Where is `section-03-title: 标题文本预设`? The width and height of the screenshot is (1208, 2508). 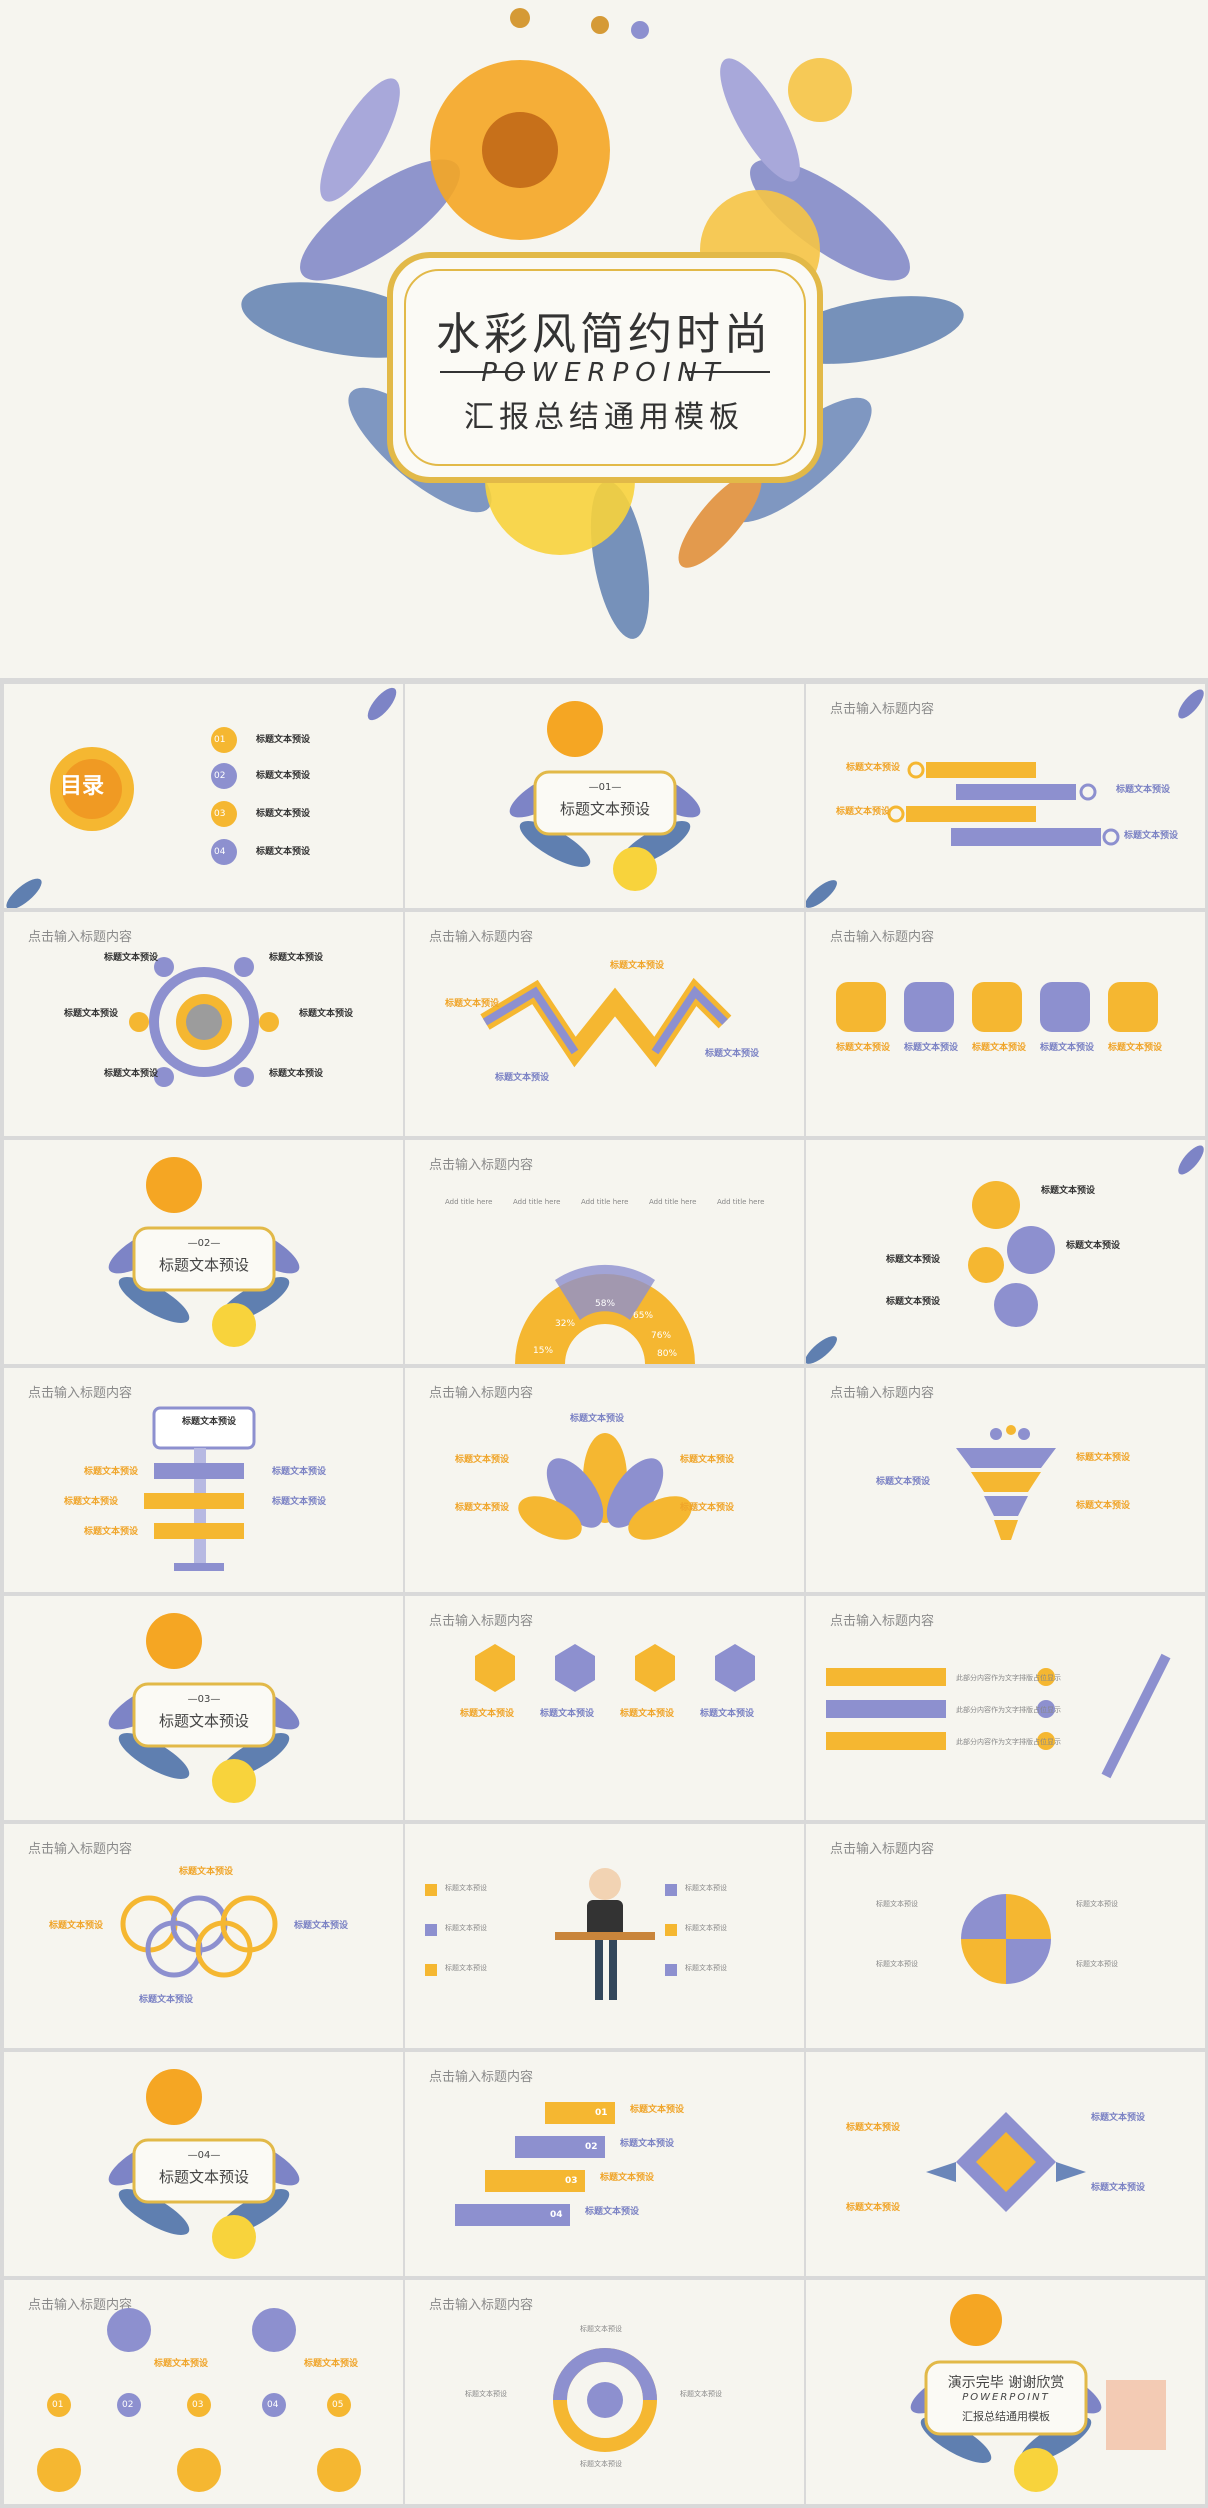
section-03-title: 标题文本预设 is located at coordinates (203, 1721).